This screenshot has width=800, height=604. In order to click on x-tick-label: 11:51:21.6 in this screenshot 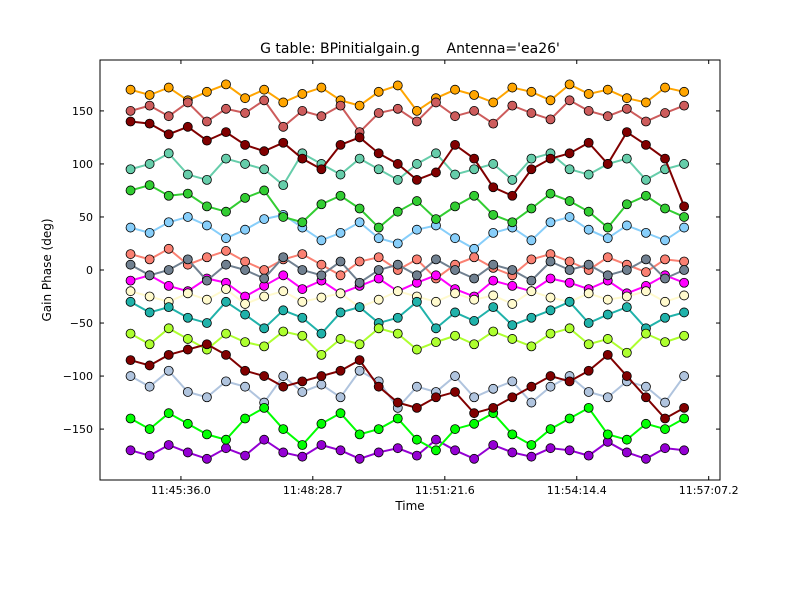, I will do `click(445, 490)`.